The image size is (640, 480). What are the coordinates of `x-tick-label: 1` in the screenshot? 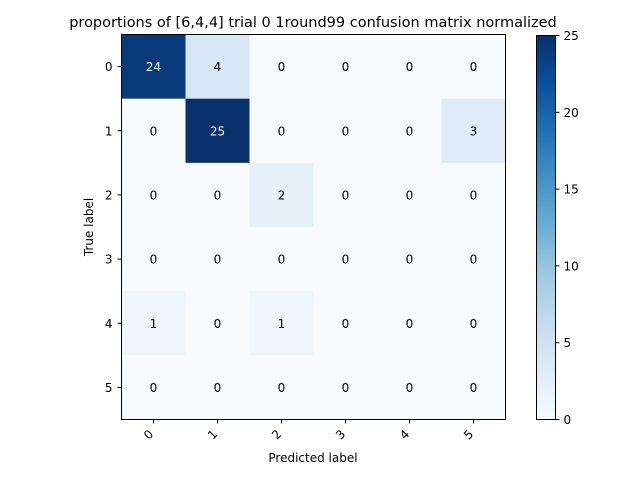 It's located at (212, 434).